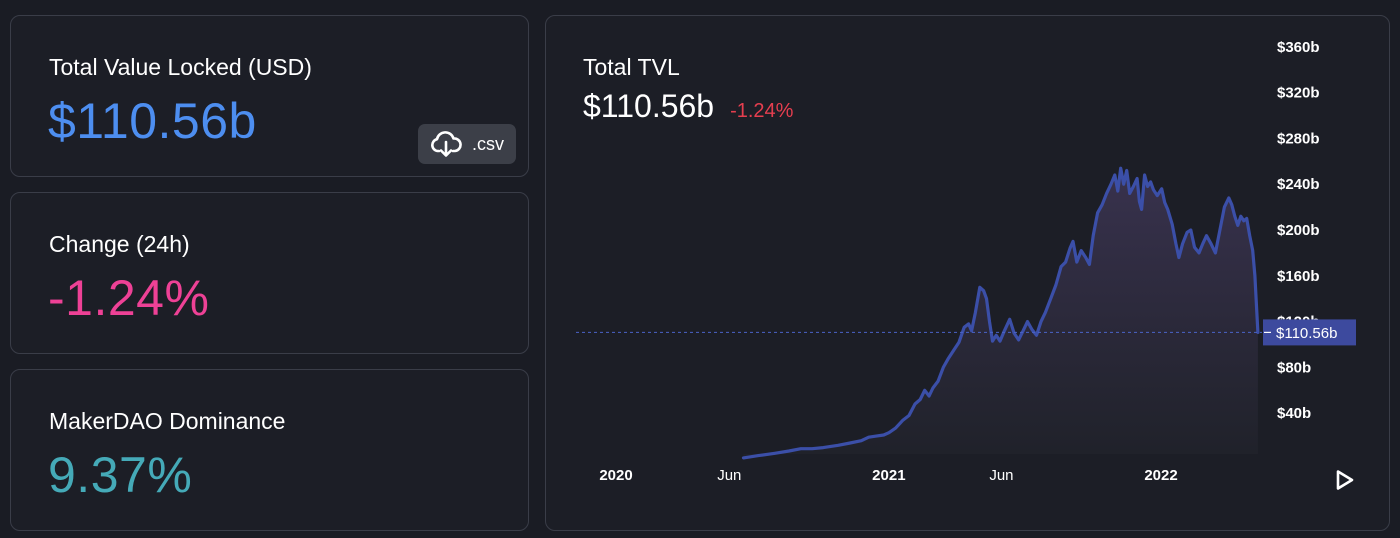 Image resolution: width=1400 pixels, height=538 pixels. I want to click on y-tick-label: $320b, so click(1298, 93).